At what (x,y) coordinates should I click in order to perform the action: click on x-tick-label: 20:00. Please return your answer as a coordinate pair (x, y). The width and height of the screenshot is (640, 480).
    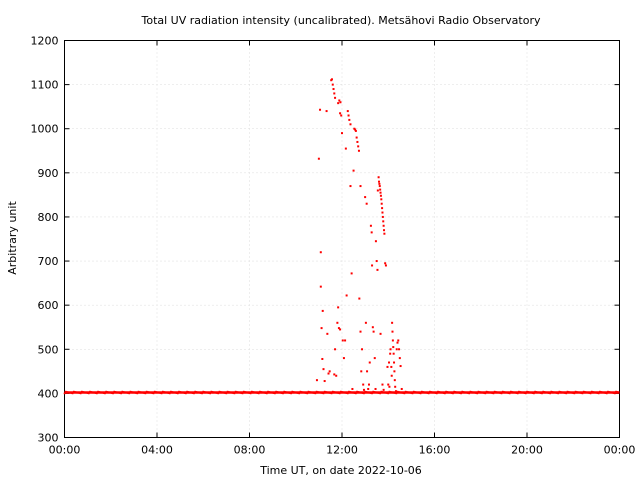
    Looking at the image, I should click on (527, 450).